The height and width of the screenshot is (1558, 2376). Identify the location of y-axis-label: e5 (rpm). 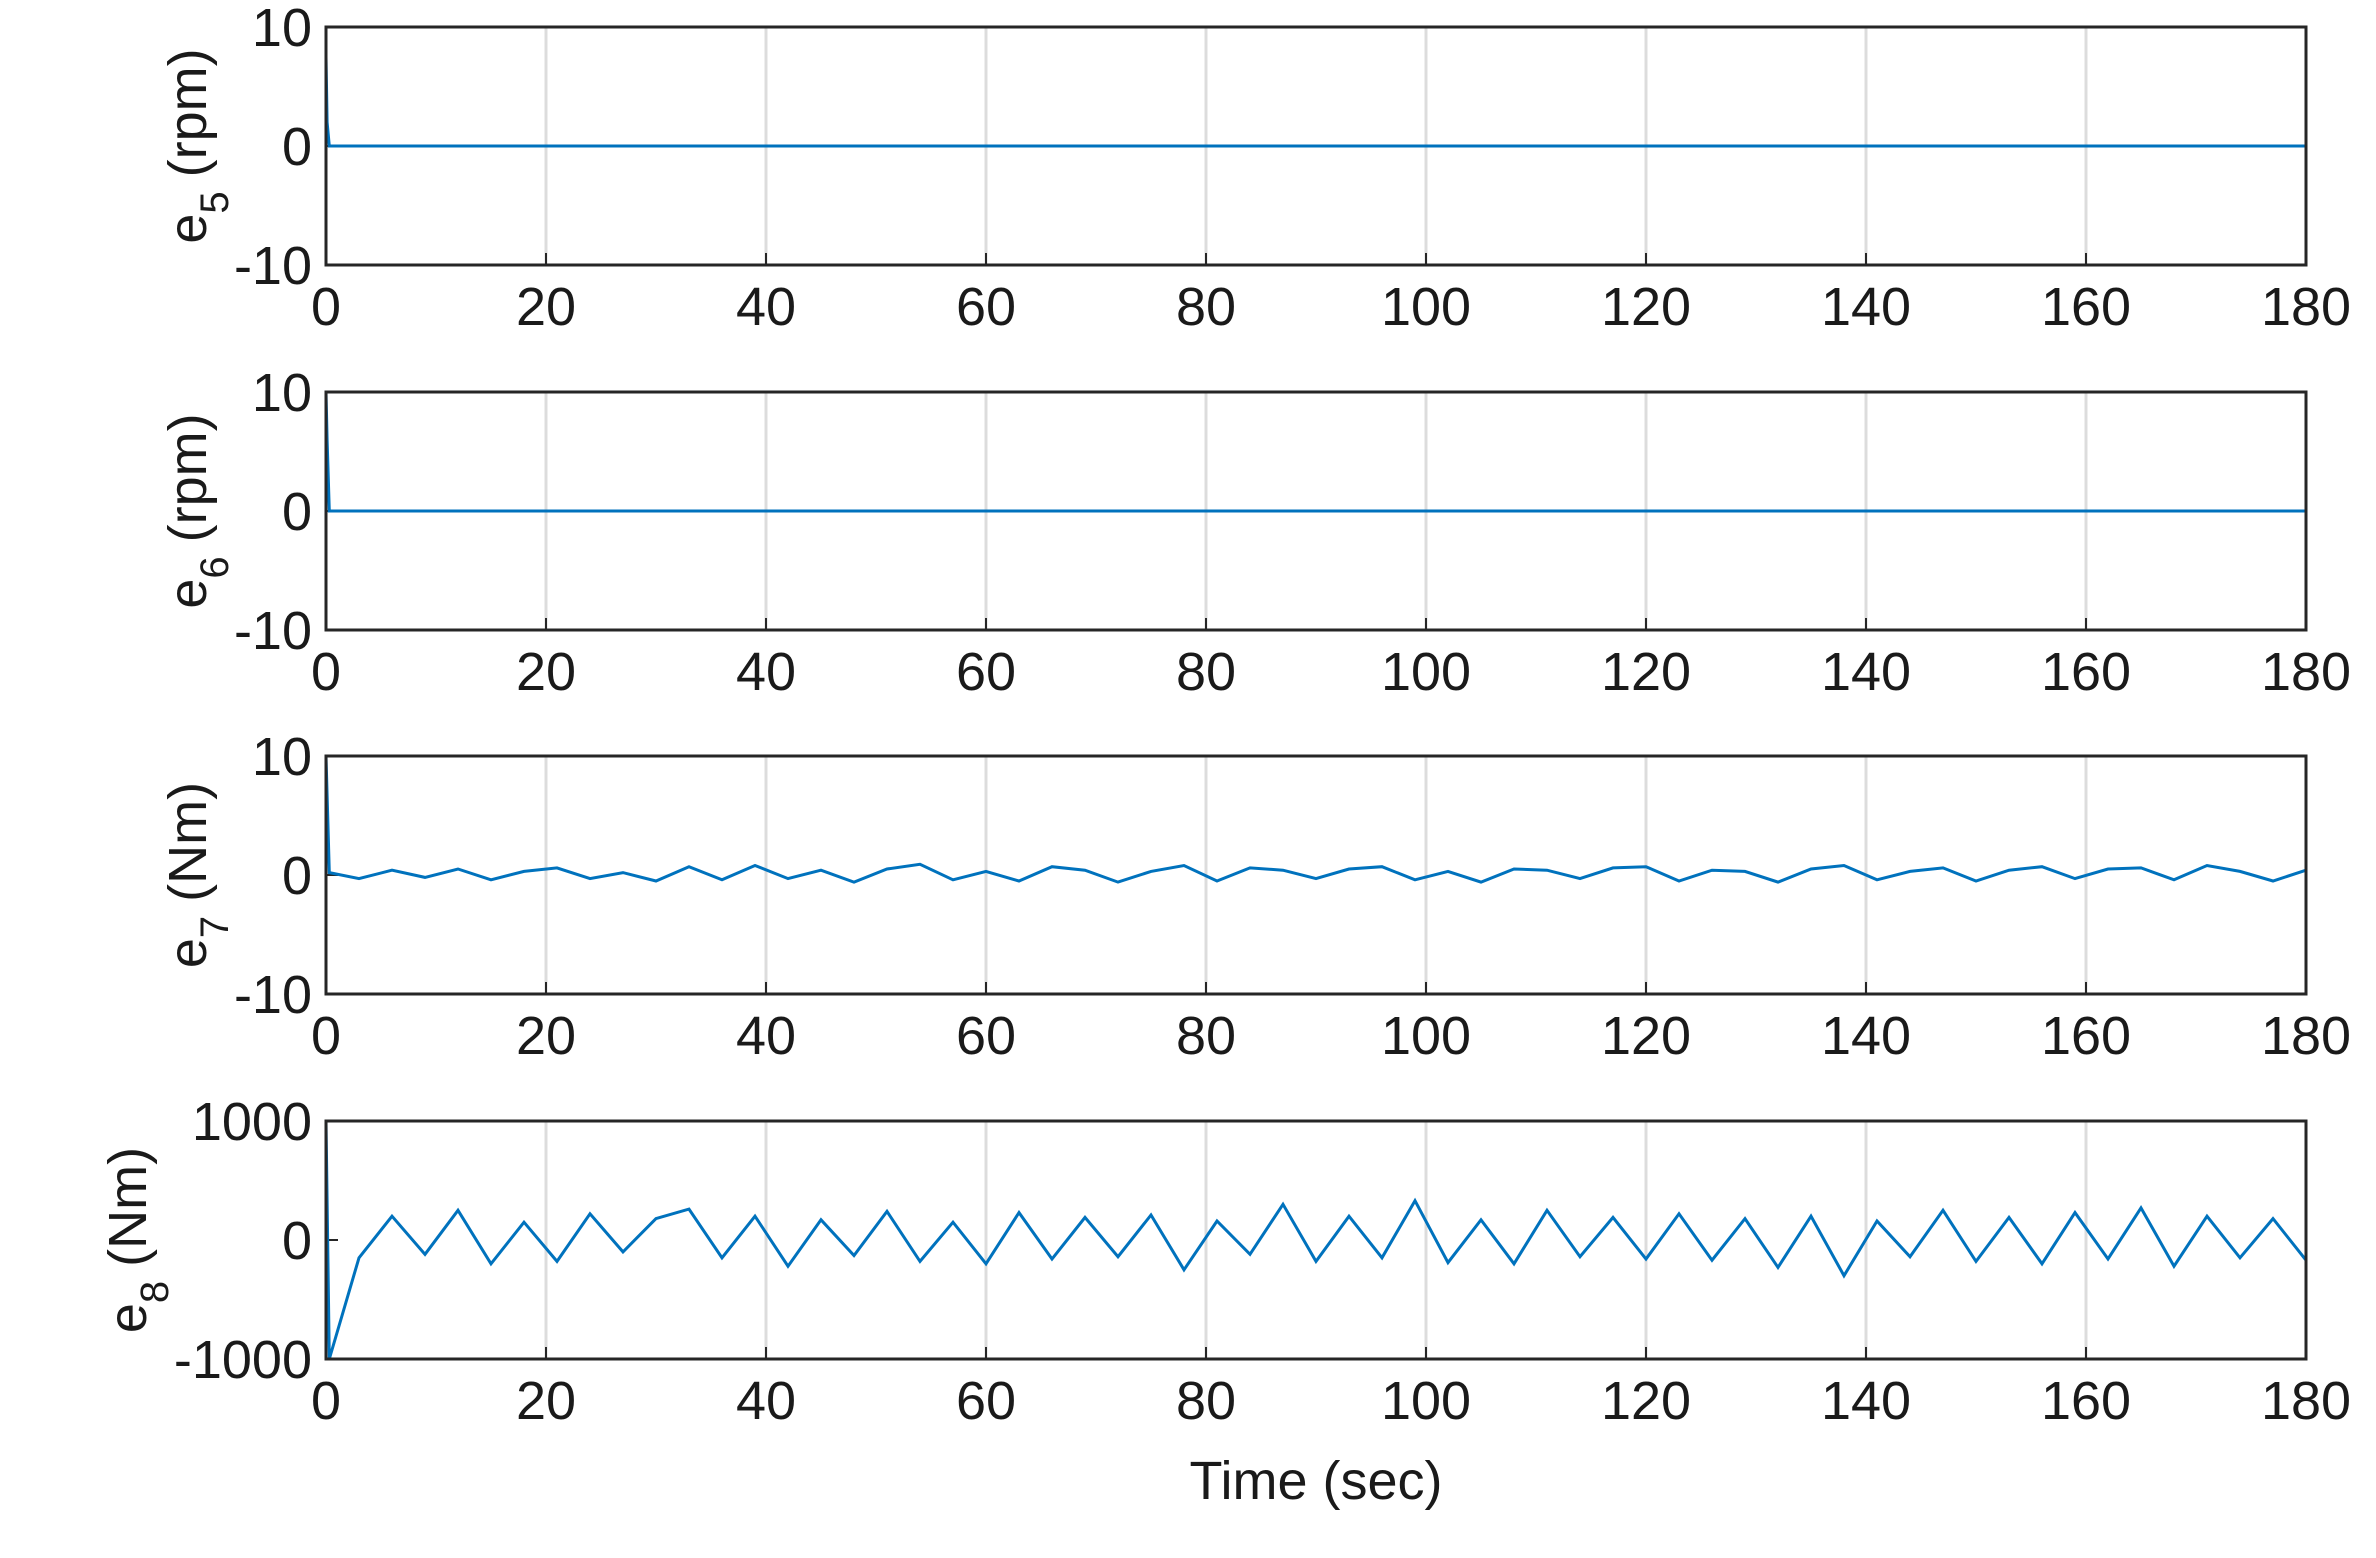
(197, 145).